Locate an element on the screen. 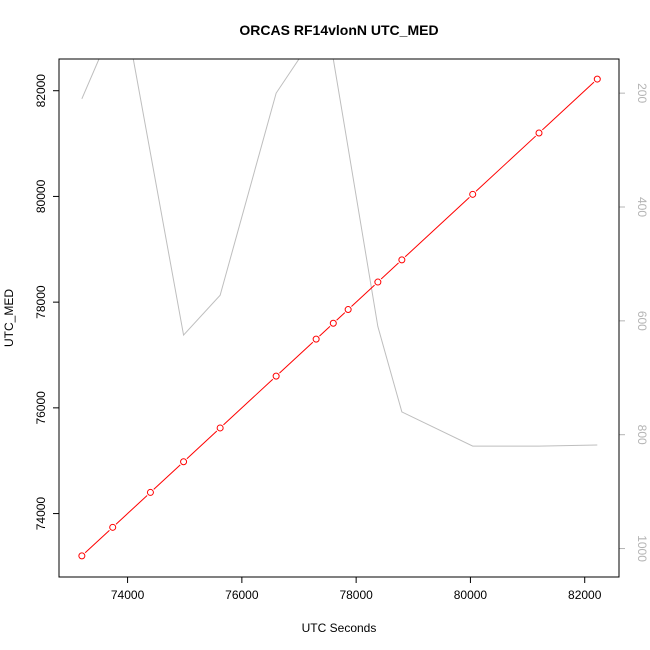 Image resolution: width=650 pixels, height=650 pixels. y-tick-label: 82000 is located at coordinates (41, 91).